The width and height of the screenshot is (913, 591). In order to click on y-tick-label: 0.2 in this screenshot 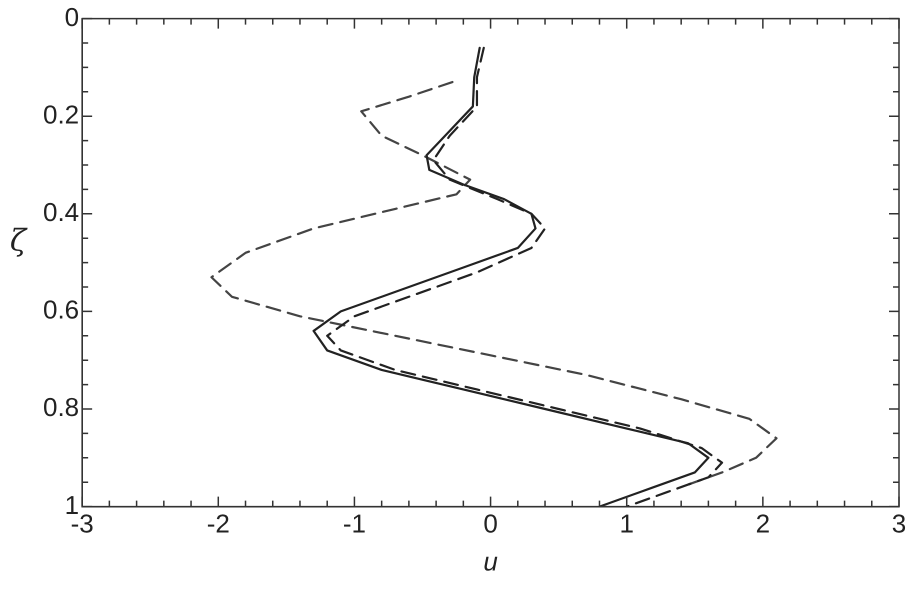, I will do `click(61, 114)`.